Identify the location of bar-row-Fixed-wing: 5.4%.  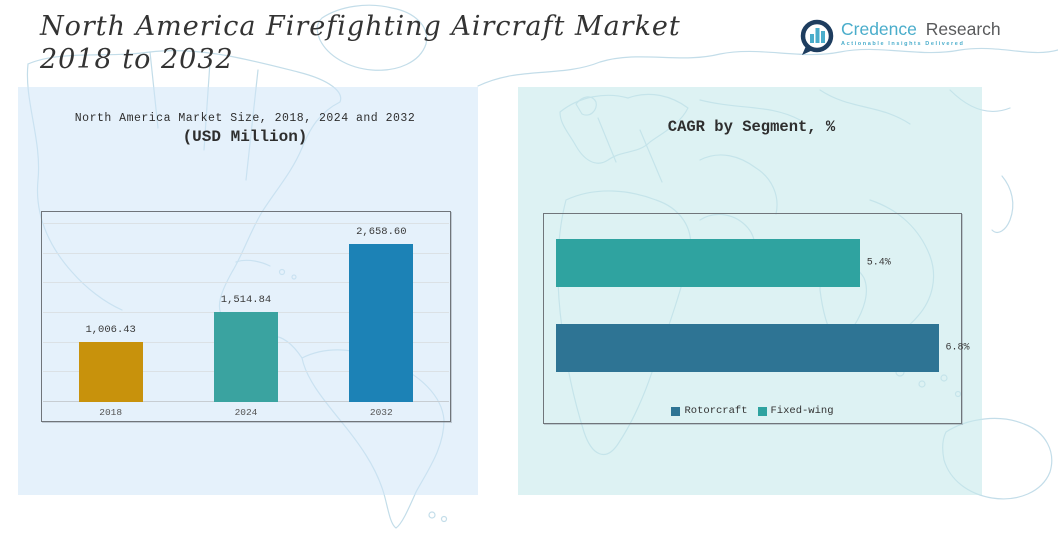
(758, 263).